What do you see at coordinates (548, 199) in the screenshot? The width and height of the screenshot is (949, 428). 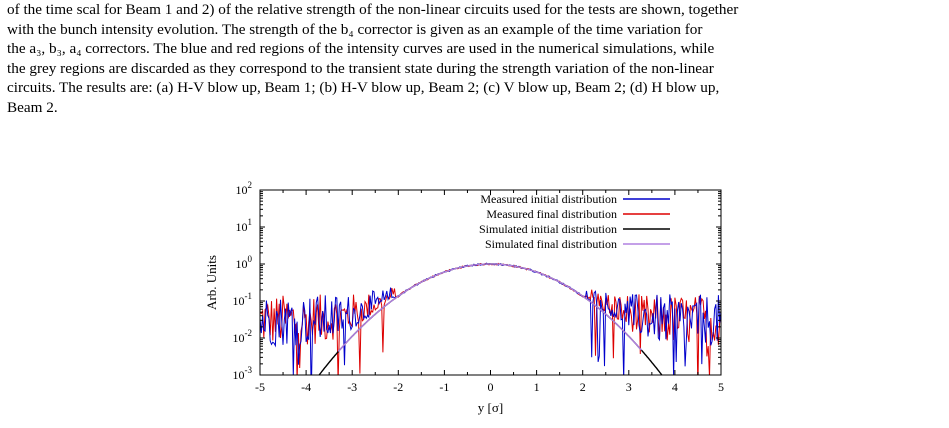 I see `legend-entry-label: Measured initial distribution` at bounding box center [548, 199].